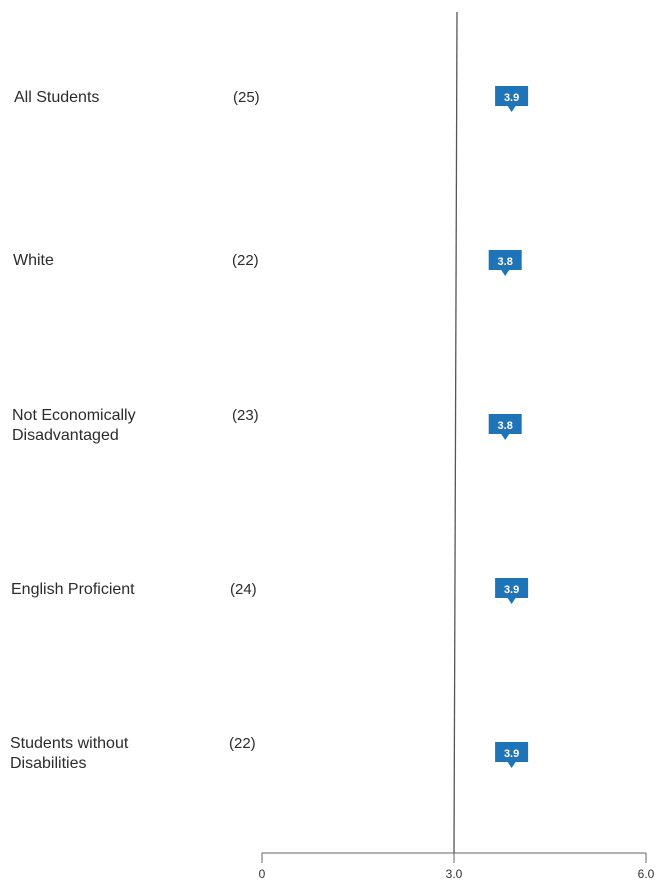 This screenshot has height=880, width=663. Describe the element at coordinates (242, 743) in the screenshot. I see `count-students-without-disabilities: (22)` at that location.